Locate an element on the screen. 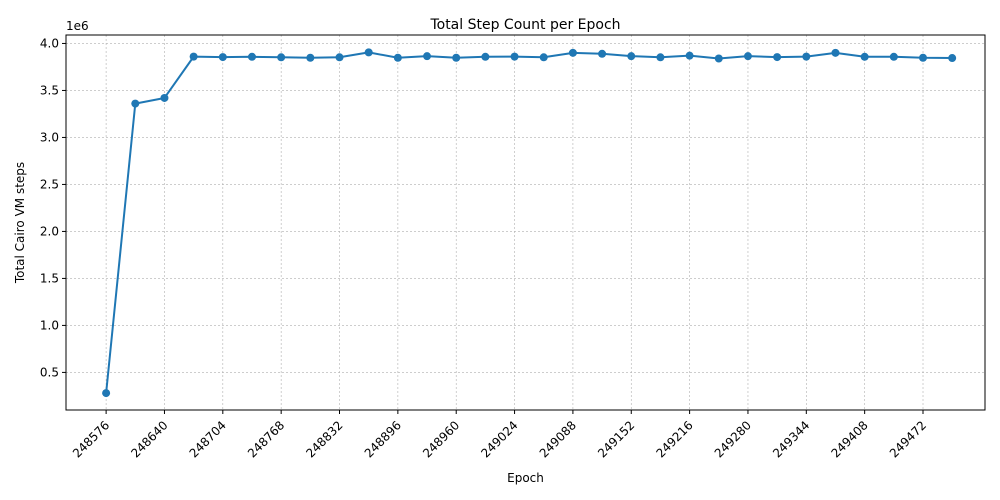  y-tick-label: 1.0 is located at coordinates (49, 325).